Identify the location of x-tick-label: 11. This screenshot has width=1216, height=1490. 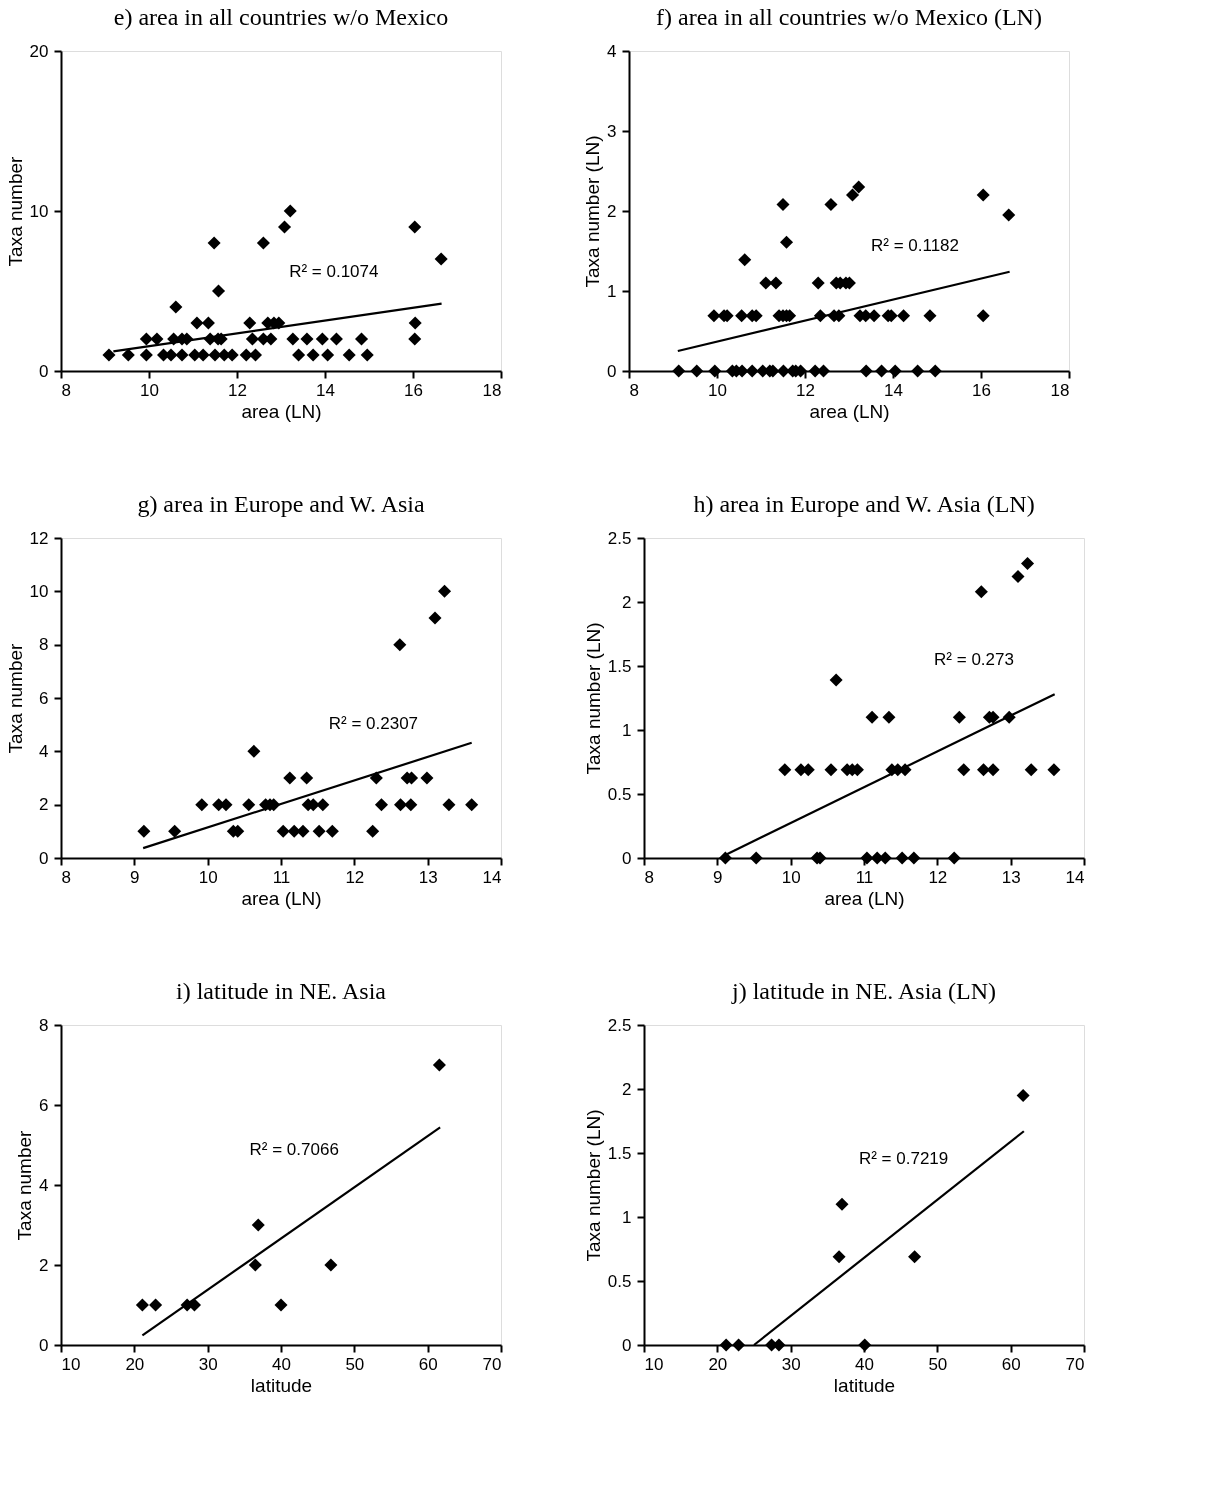
(864, 877).